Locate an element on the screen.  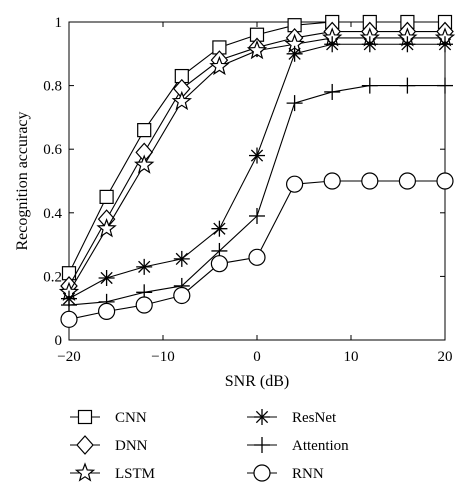
y-axis-title: Recognition accuracy is located at coordinates (22, 180).